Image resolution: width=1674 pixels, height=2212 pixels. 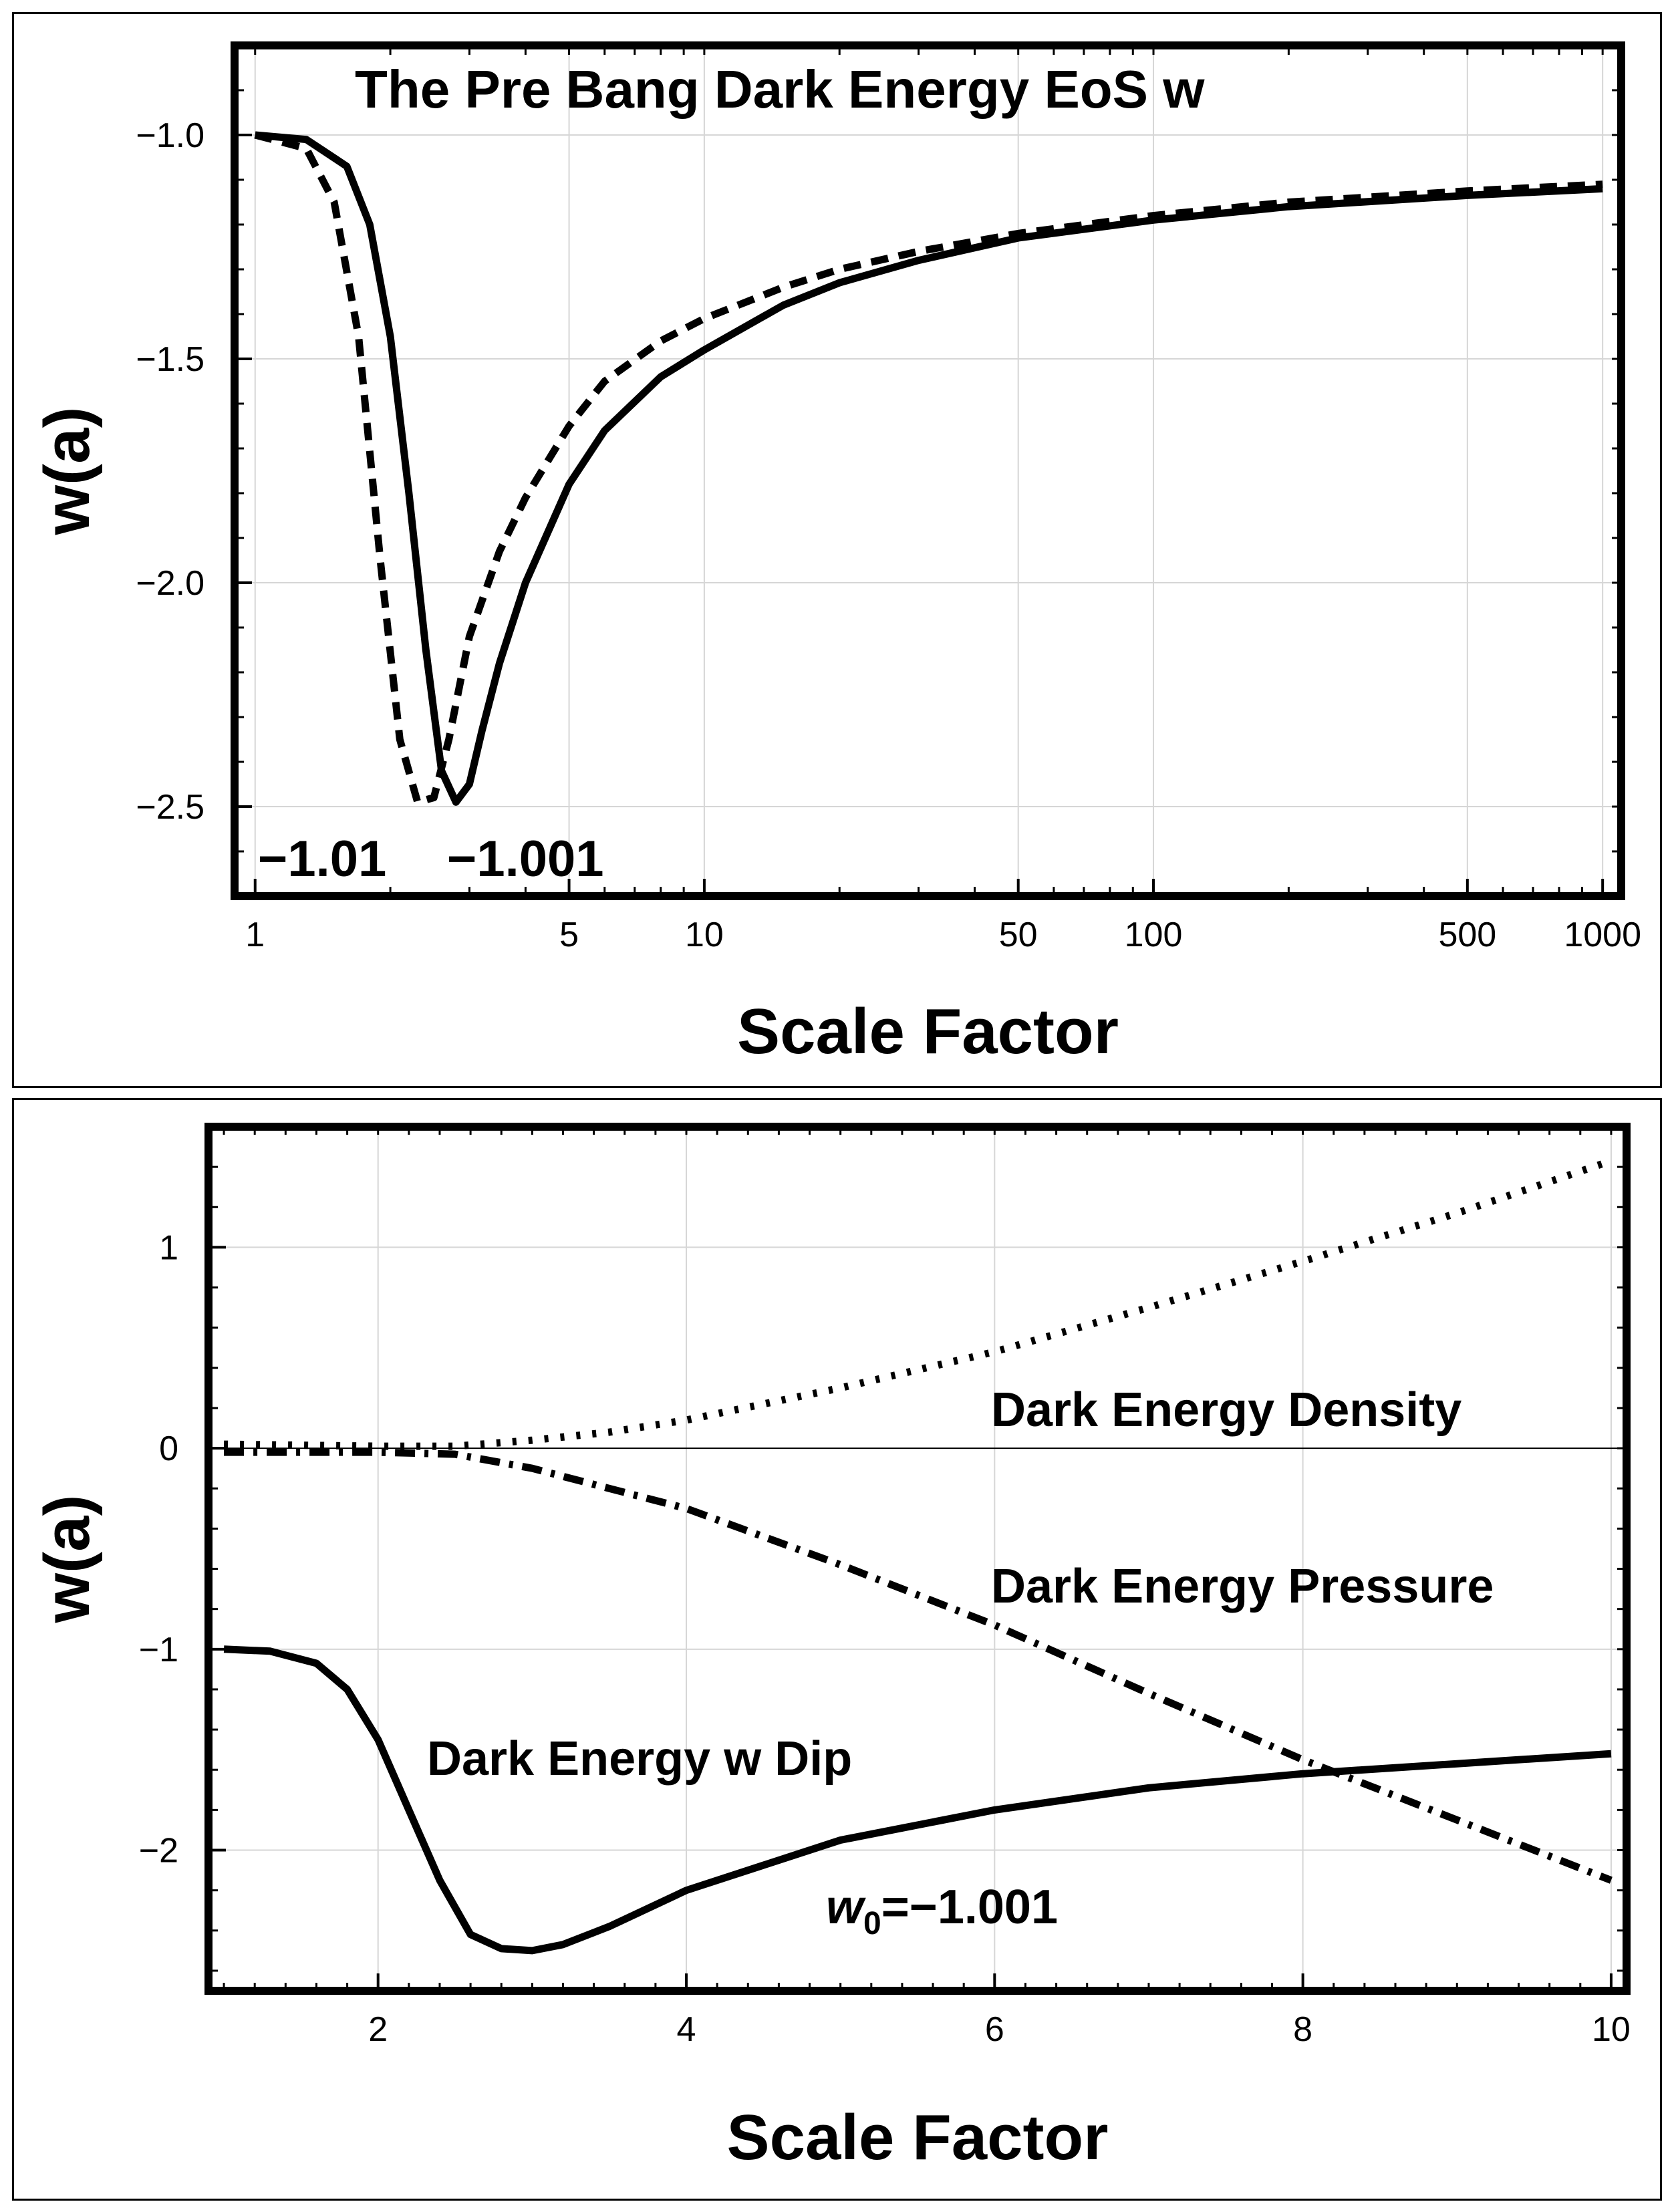 I want to click on y-tick-label: −2, so click(x=158, y=1851).